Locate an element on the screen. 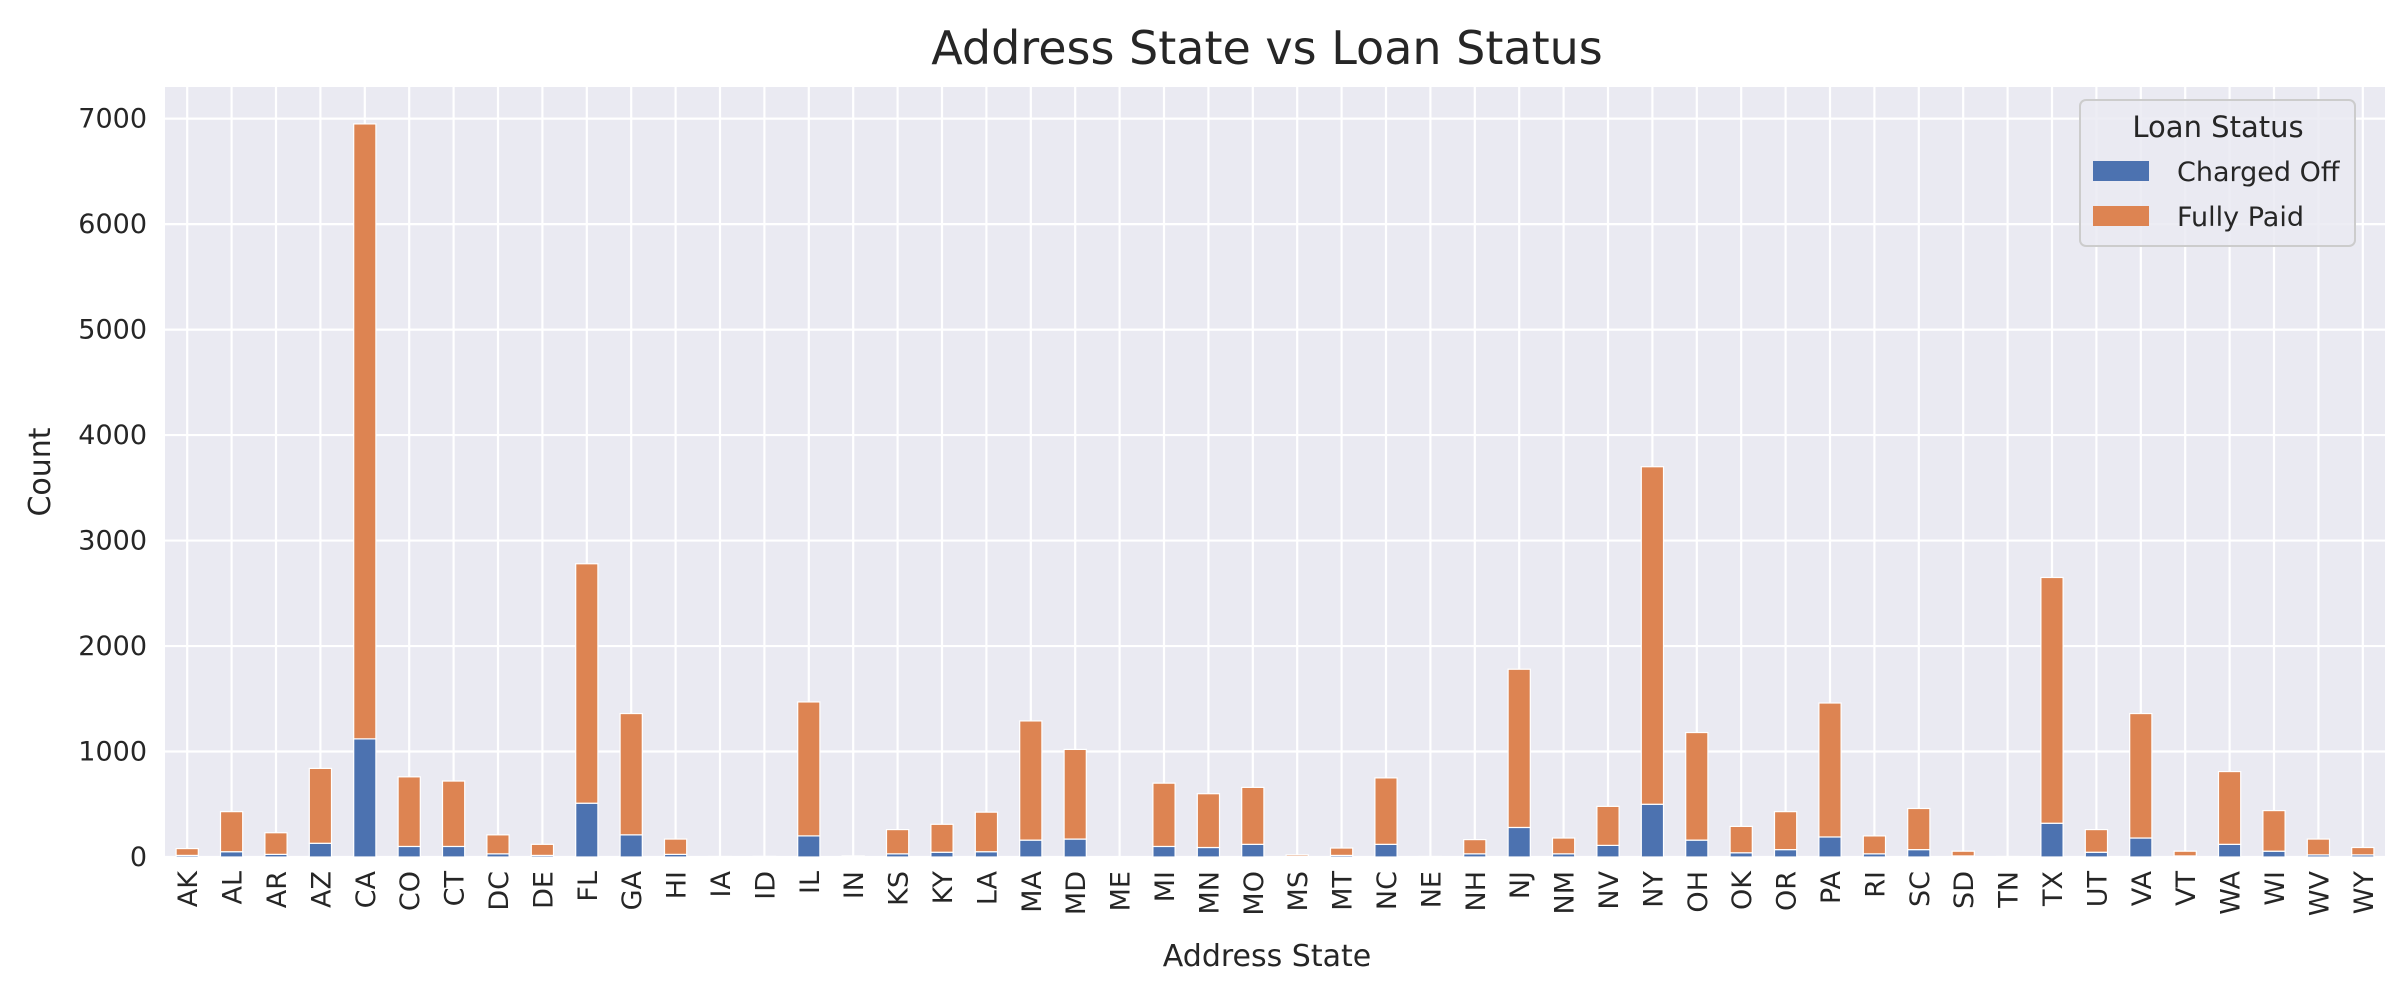  bar-fully-paid-ga is located at coordinates (631, 774).